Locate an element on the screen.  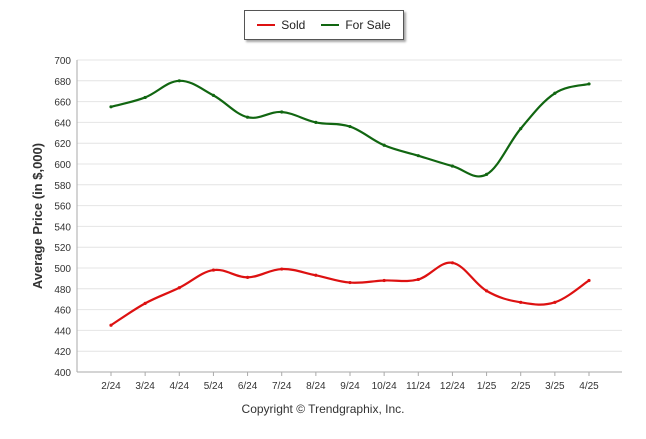
y-tick-label: 400 is located at coordinates (62, 373).